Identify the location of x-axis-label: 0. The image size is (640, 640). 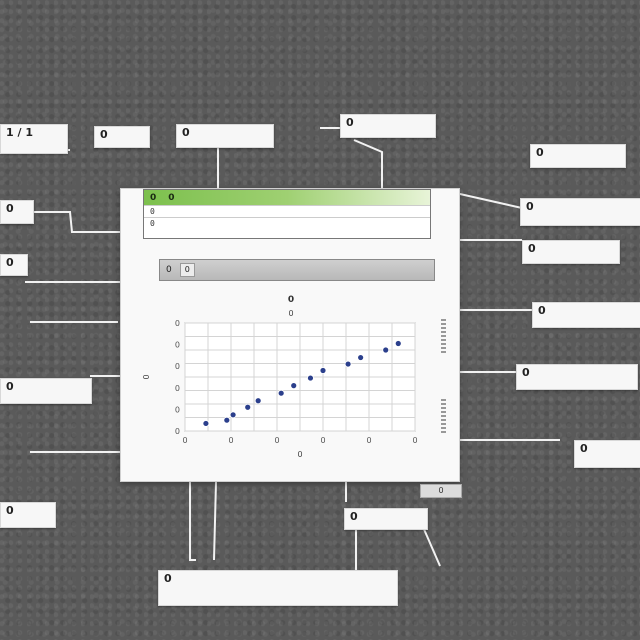
(299, 454).